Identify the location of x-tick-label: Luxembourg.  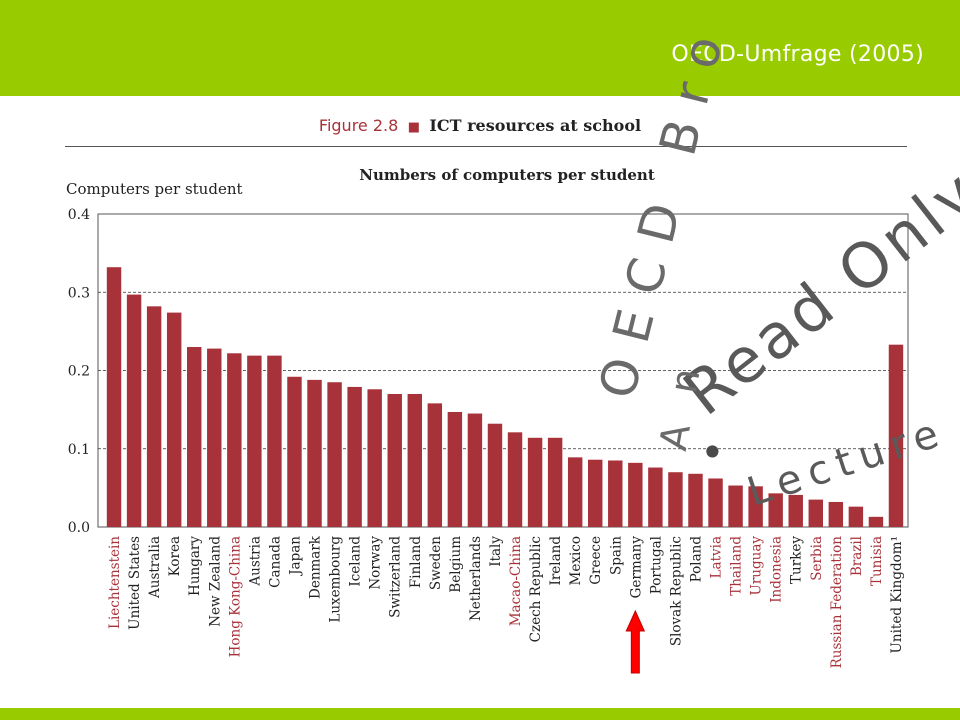
(336, 579).